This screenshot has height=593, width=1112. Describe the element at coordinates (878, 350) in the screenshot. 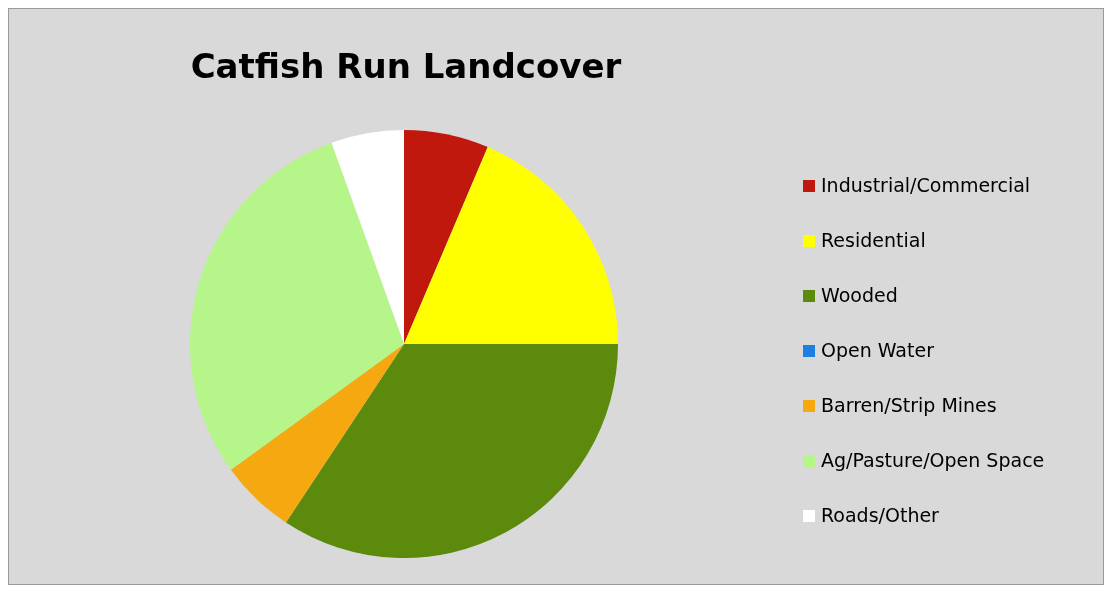

I see `legend-label: Open Water` at that location.